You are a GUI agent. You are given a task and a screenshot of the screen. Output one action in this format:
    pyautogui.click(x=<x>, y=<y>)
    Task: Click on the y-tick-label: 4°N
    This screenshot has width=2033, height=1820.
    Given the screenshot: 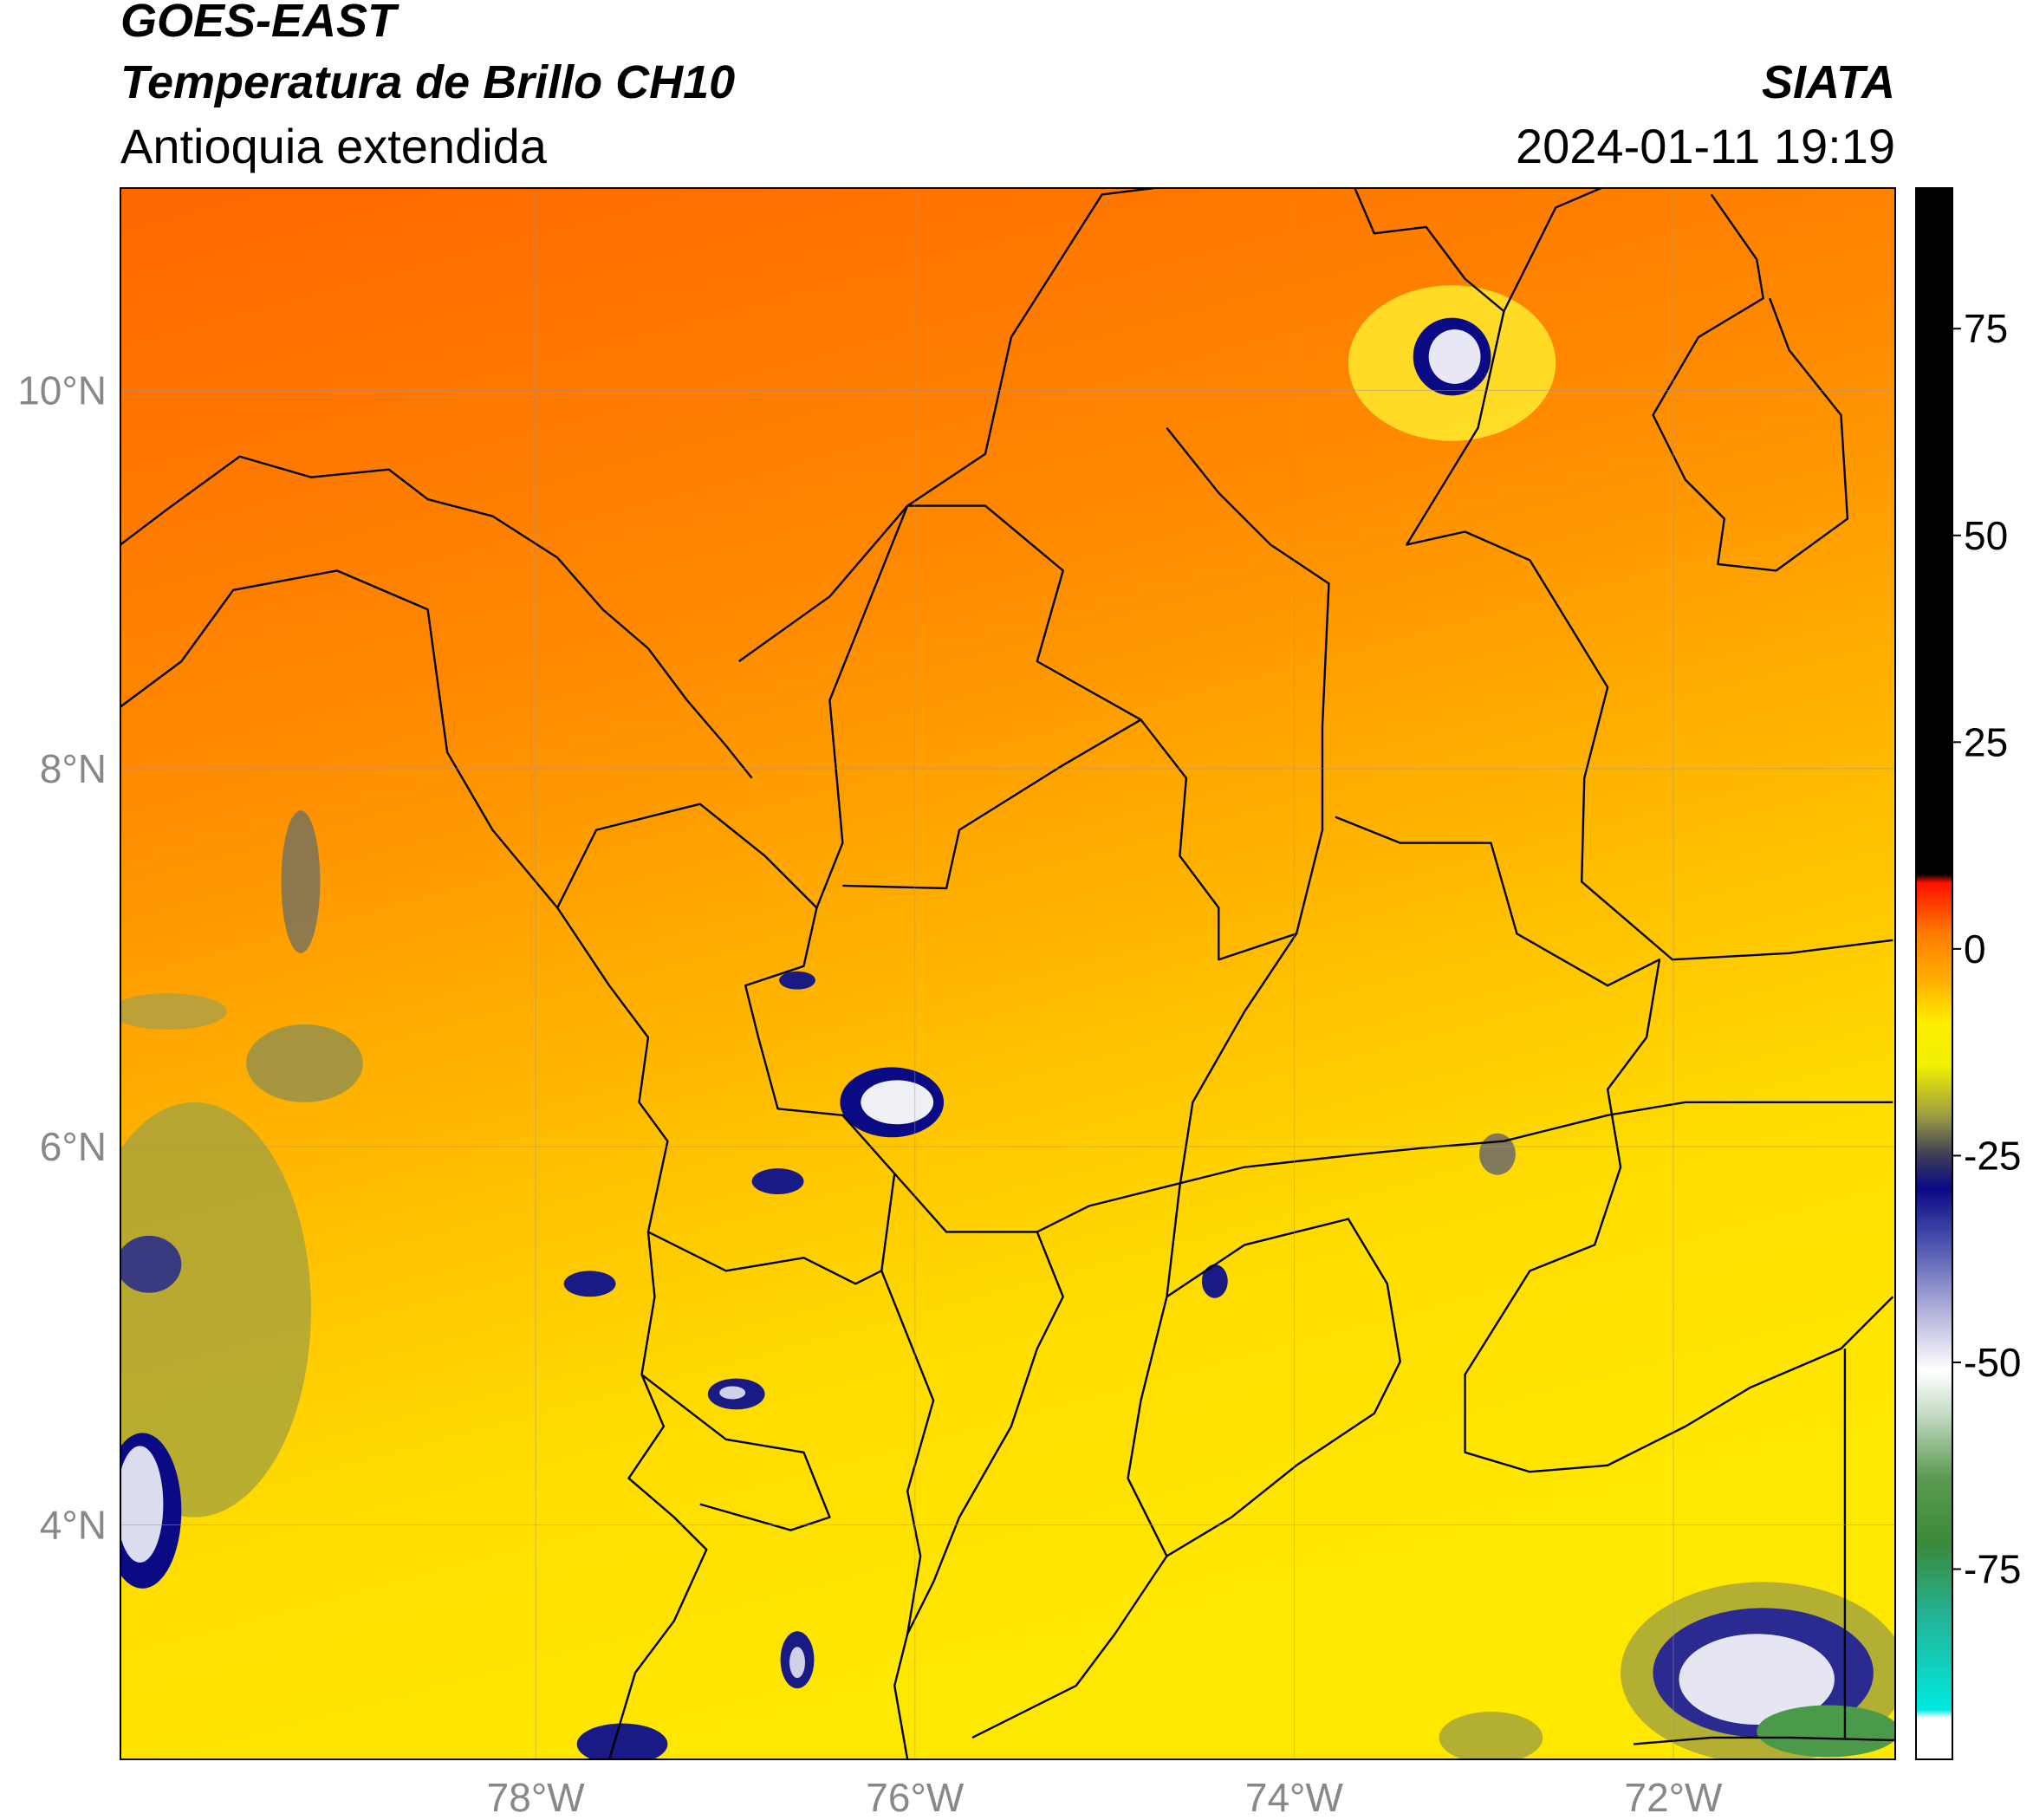 What is the action you would take?
    pyautogui.click(x=73, y=1524)
    